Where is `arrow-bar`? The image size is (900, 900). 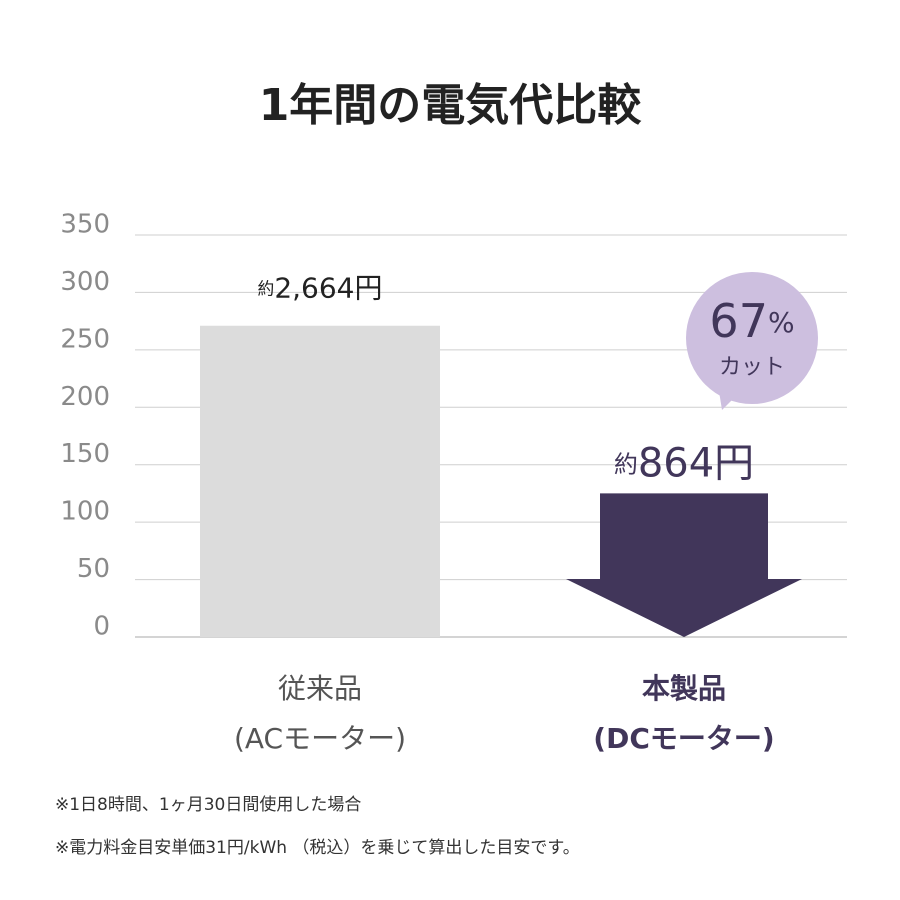
arrow-bar is located at coordinates (684, 565).